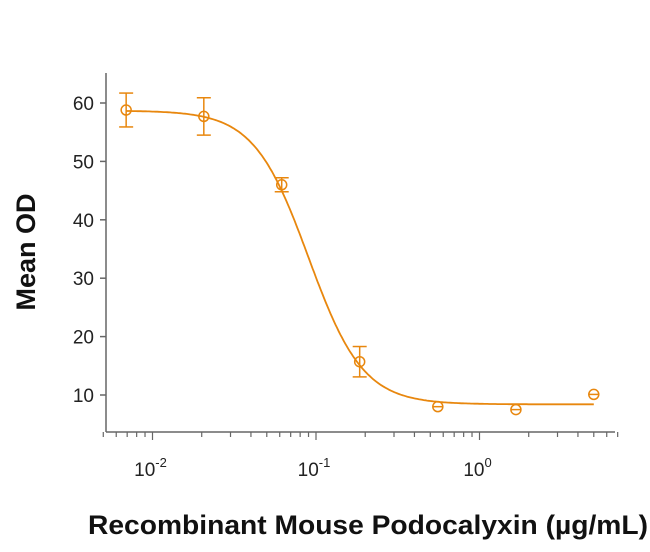  Describe the element at coordinates (83, 221) in the screenshot. I see `y-tick-label: 40` at that location.